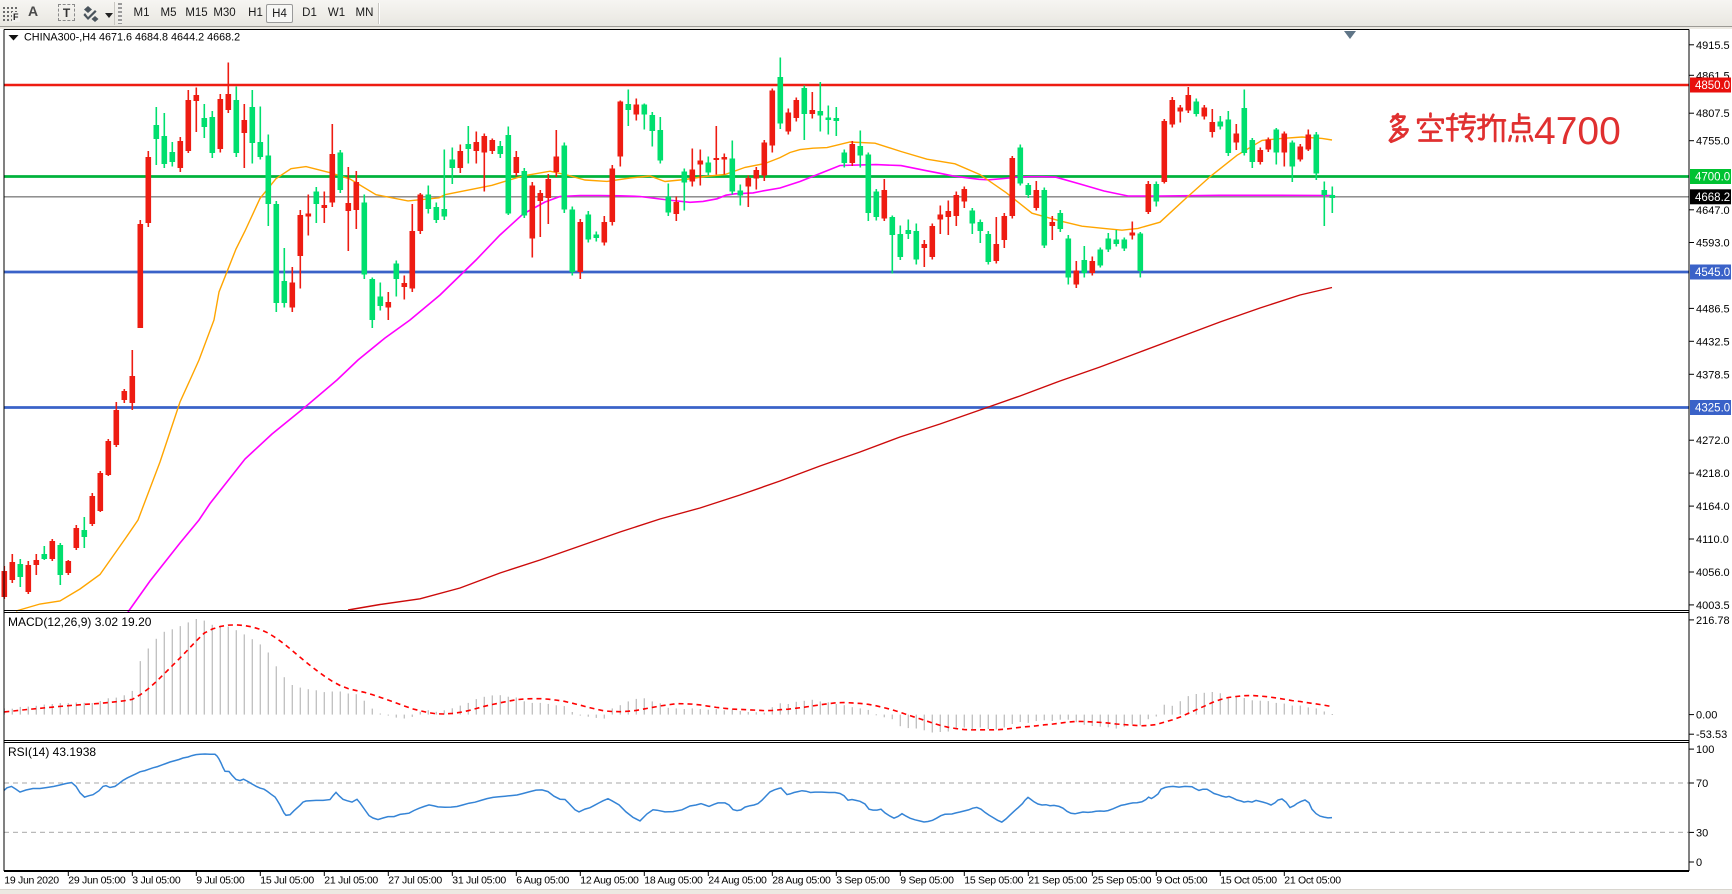 The image size is (1732, 894). I want to click on svg-text: 4218.0, so click(1713, 474).